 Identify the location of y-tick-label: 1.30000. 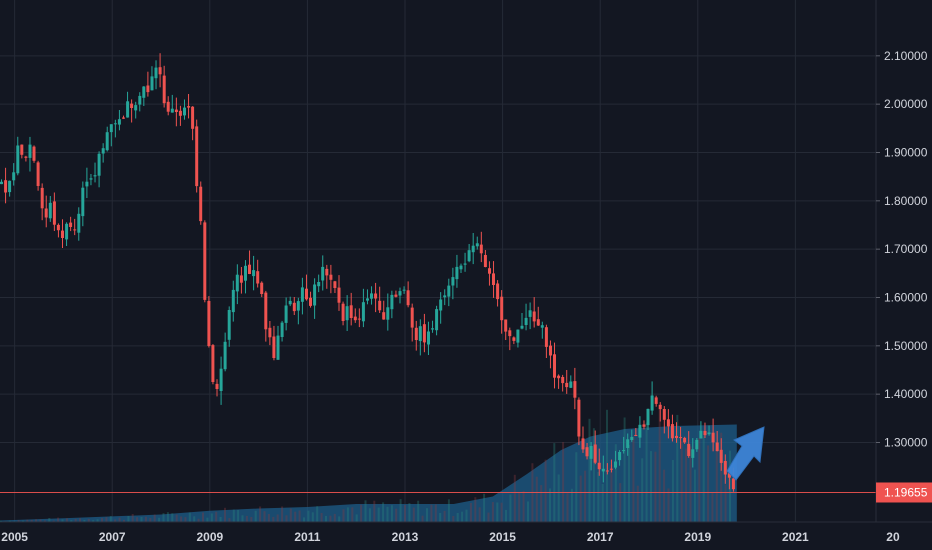
(906, 442).